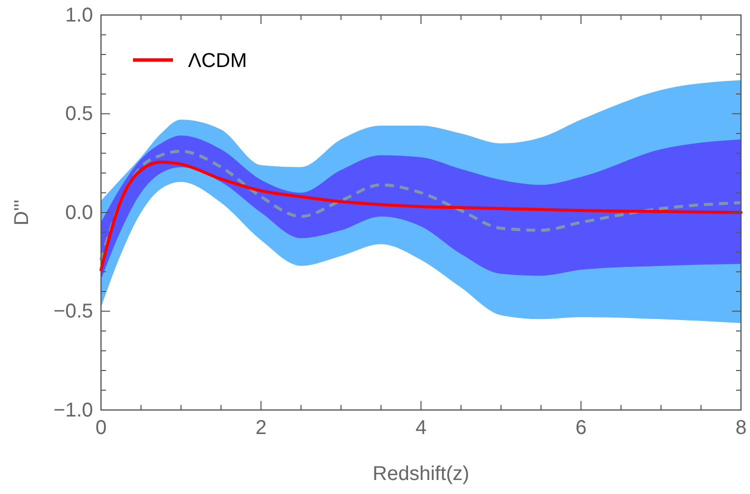 The width and height of the screenshot is (750, 494). I want to click on x-tick-label: 4, so click(421, 428).